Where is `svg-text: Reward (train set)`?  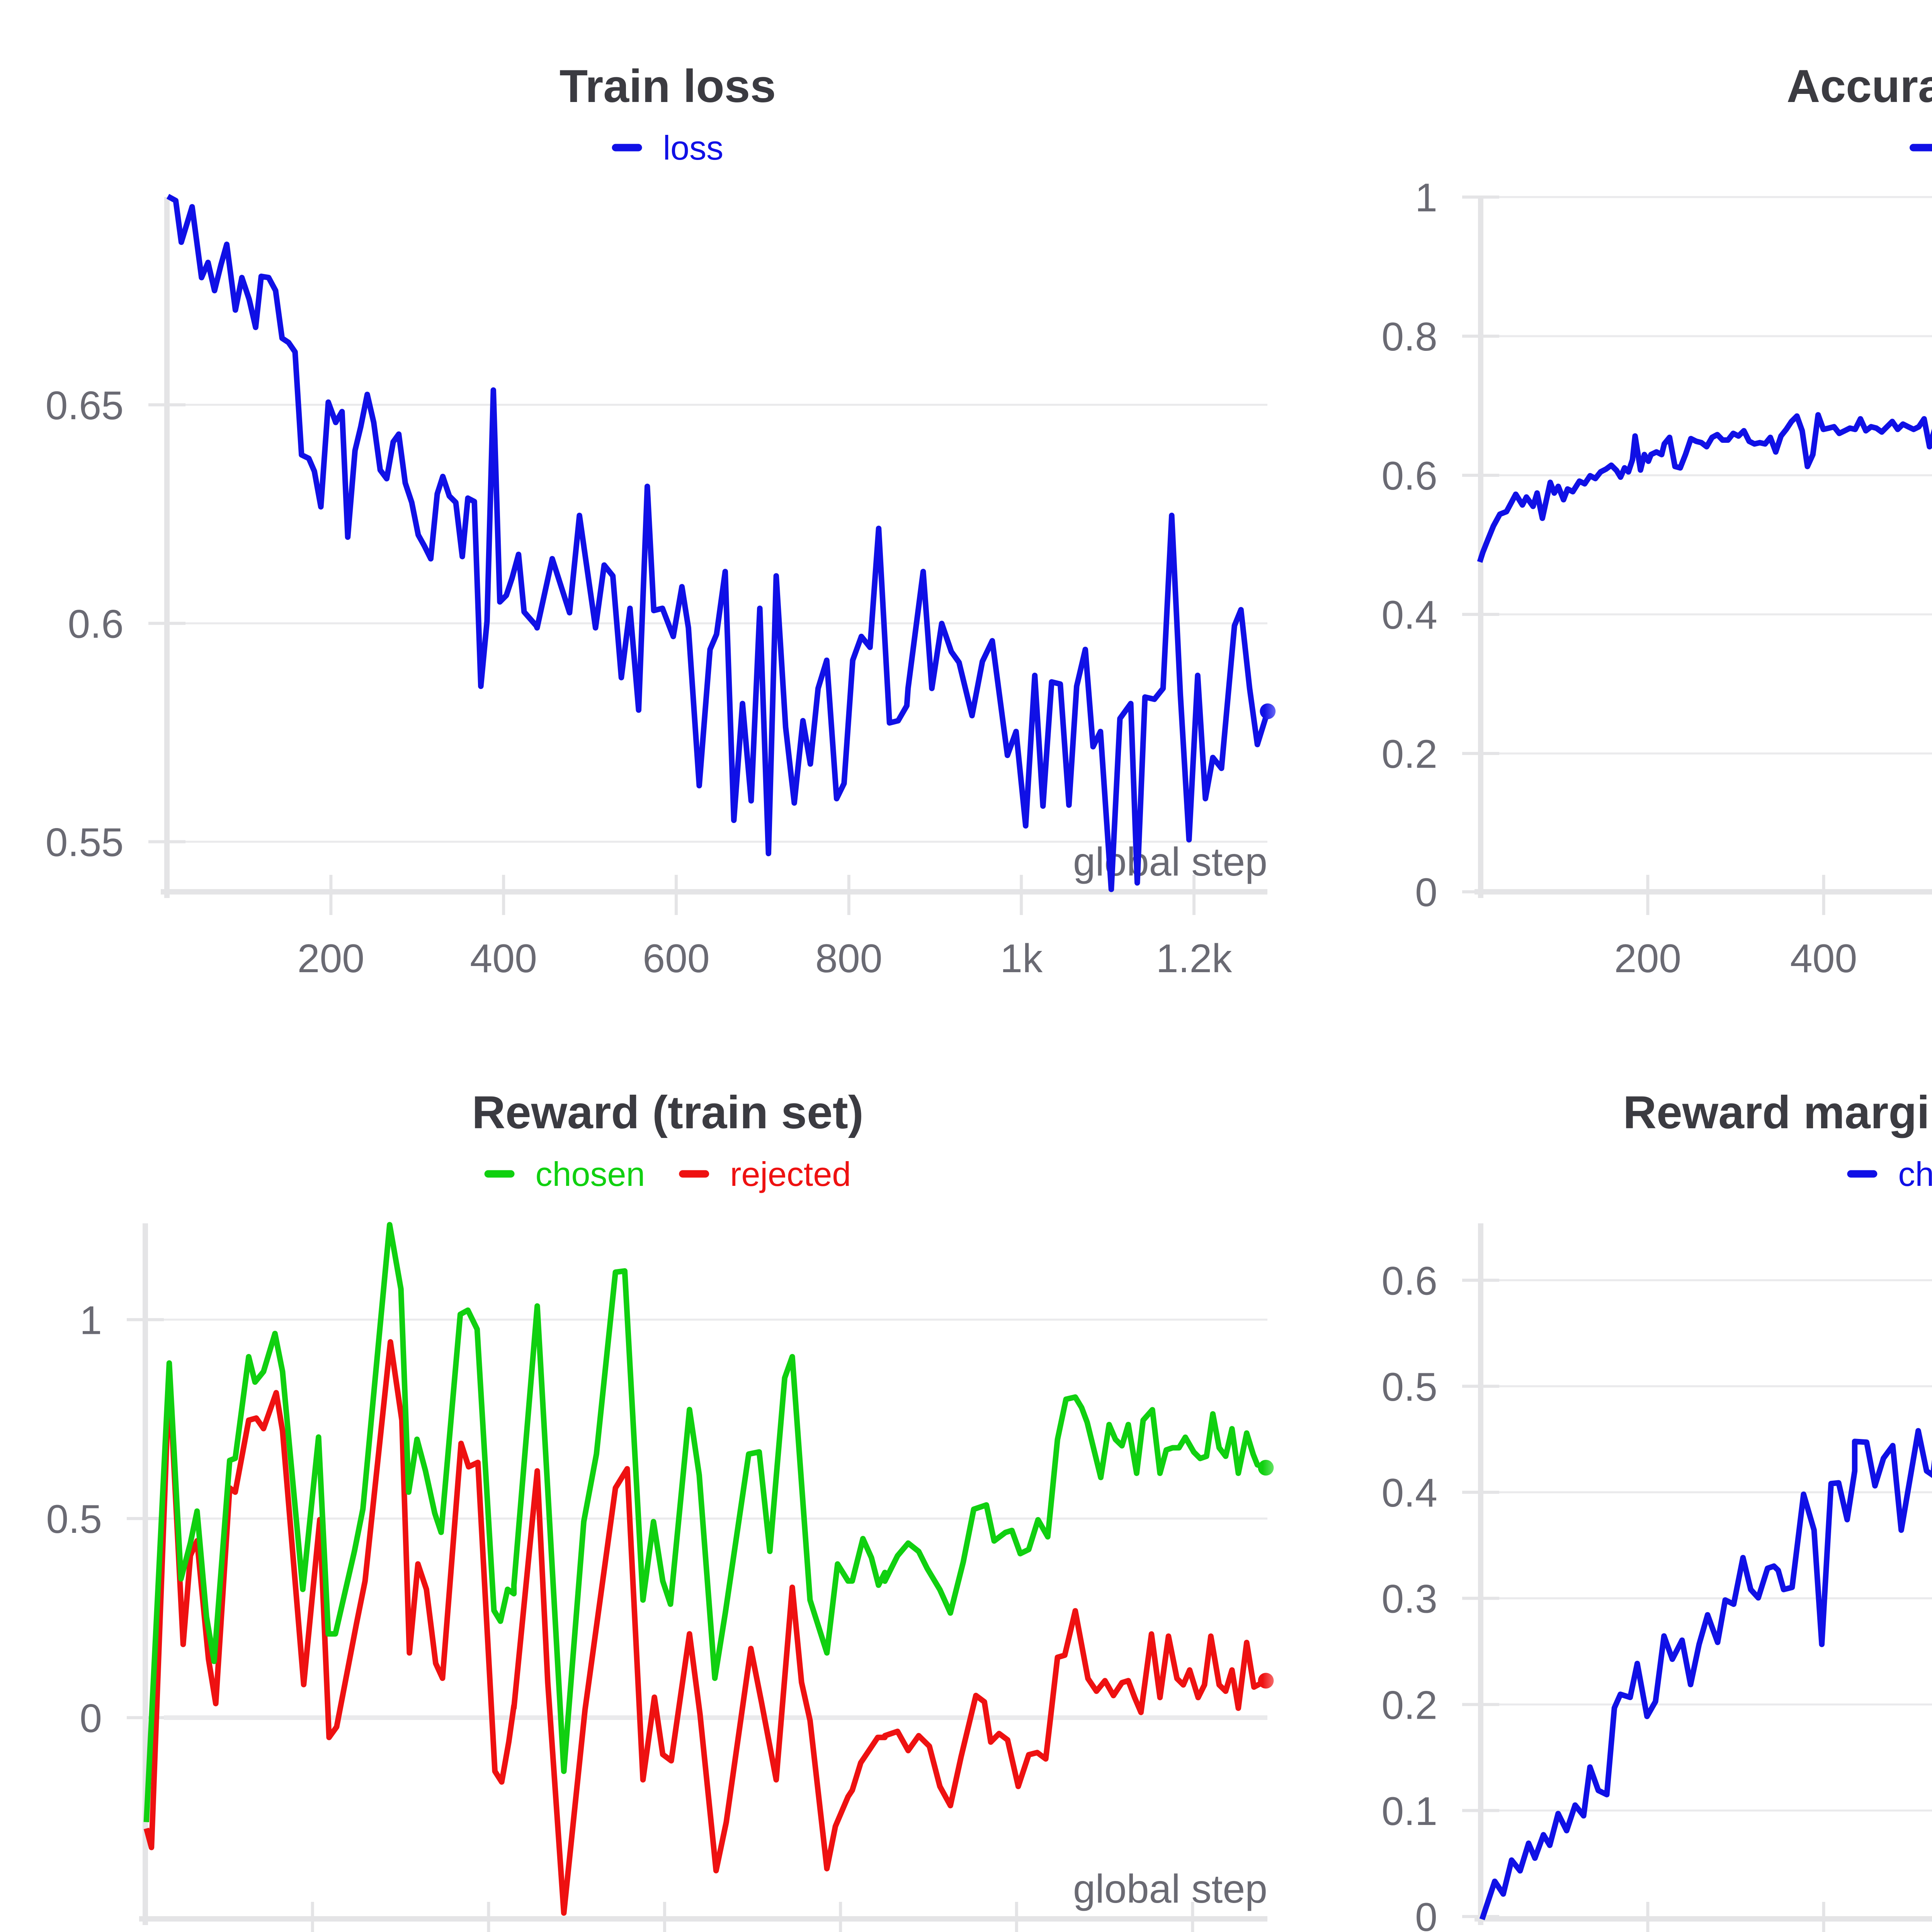
svg-text: Reward (train set) is located at coordinates (668, 1113).